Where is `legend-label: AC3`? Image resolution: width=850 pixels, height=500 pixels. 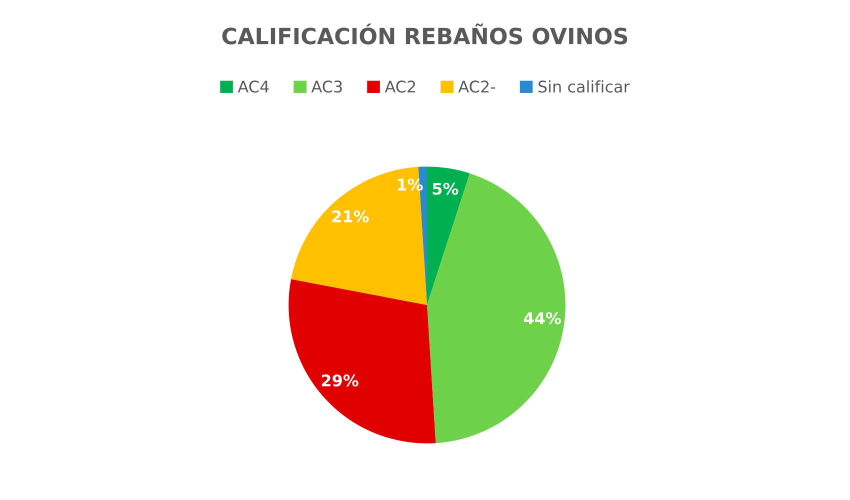 legend-label: AC3 is located at coordinates (326, 86).